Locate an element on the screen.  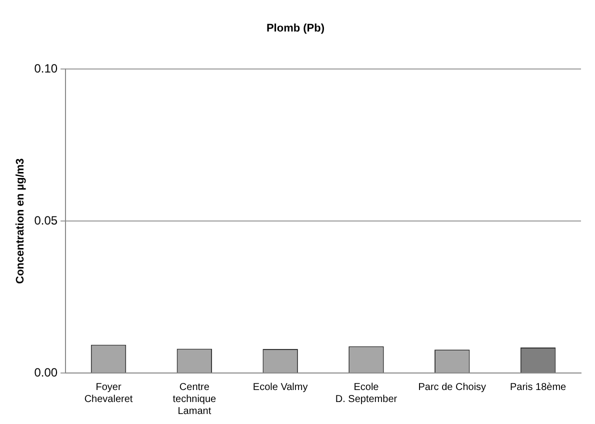
y-tick-label: 0.10 is located at coordinates (46, 69).